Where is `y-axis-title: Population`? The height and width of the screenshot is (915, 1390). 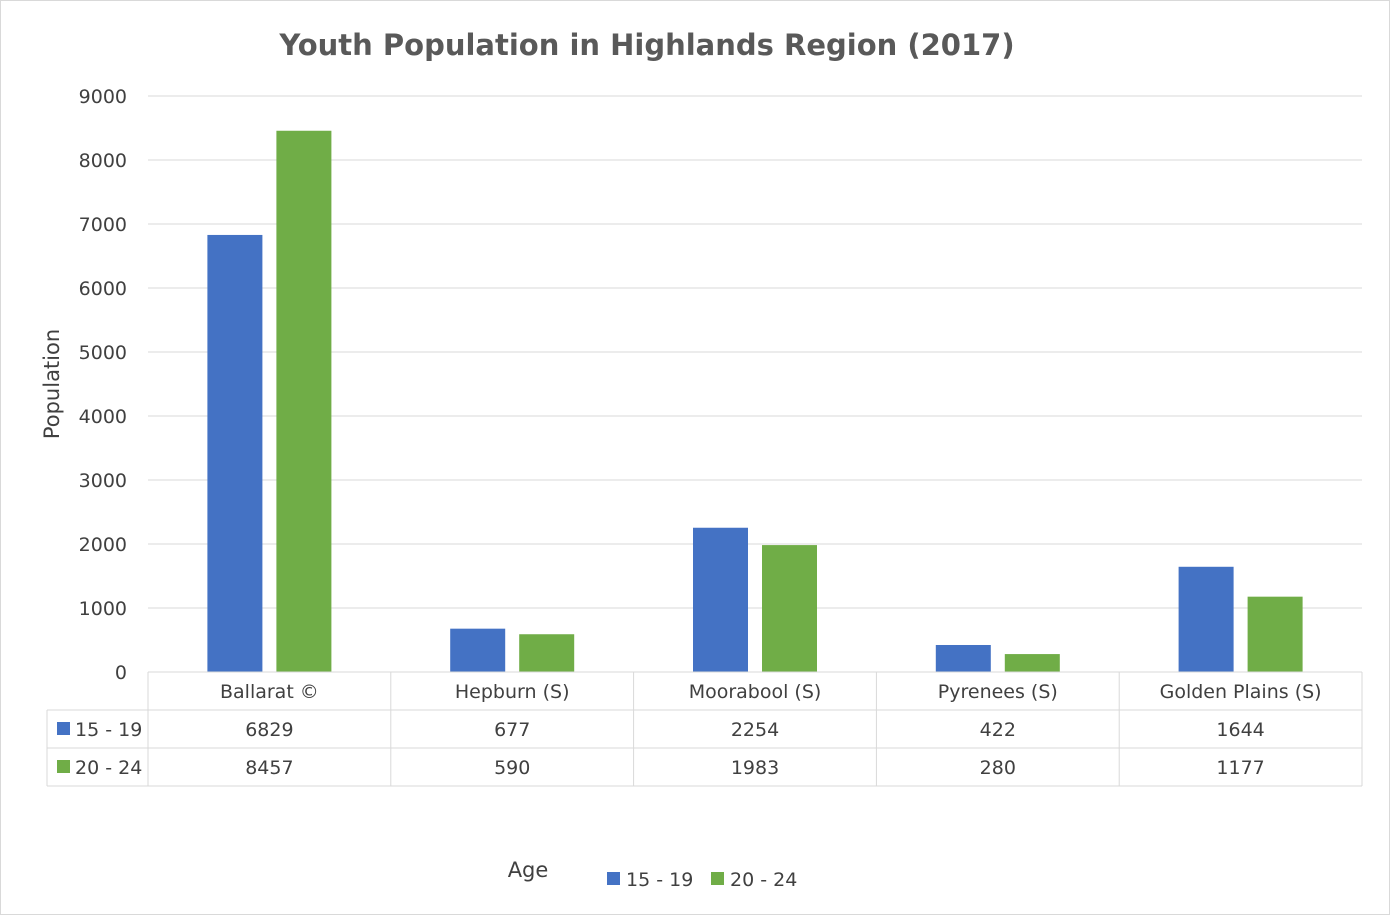
y-axis-title: Population is located at coordinates (52, 384).